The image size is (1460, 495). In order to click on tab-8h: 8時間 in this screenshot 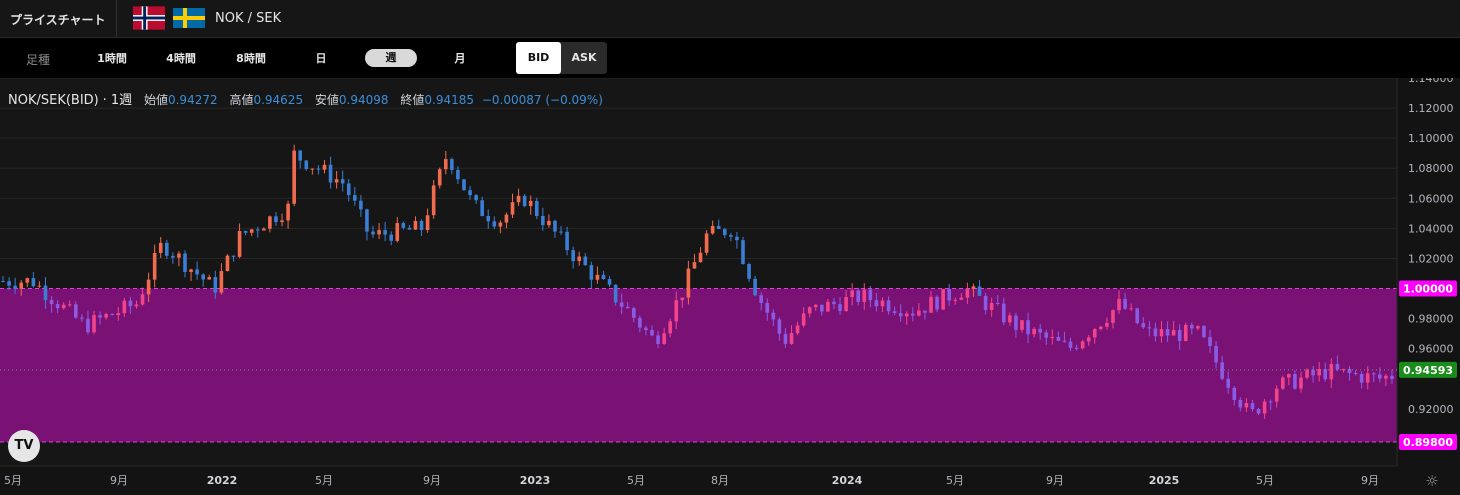, I will do `click(251, 58)`.